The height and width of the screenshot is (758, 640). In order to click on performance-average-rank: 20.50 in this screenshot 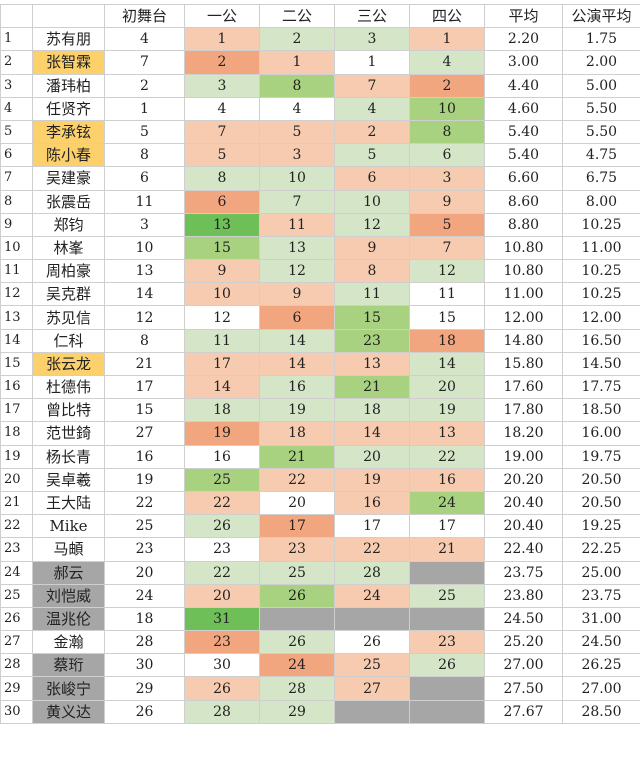, I will do `click(601, 502)`.